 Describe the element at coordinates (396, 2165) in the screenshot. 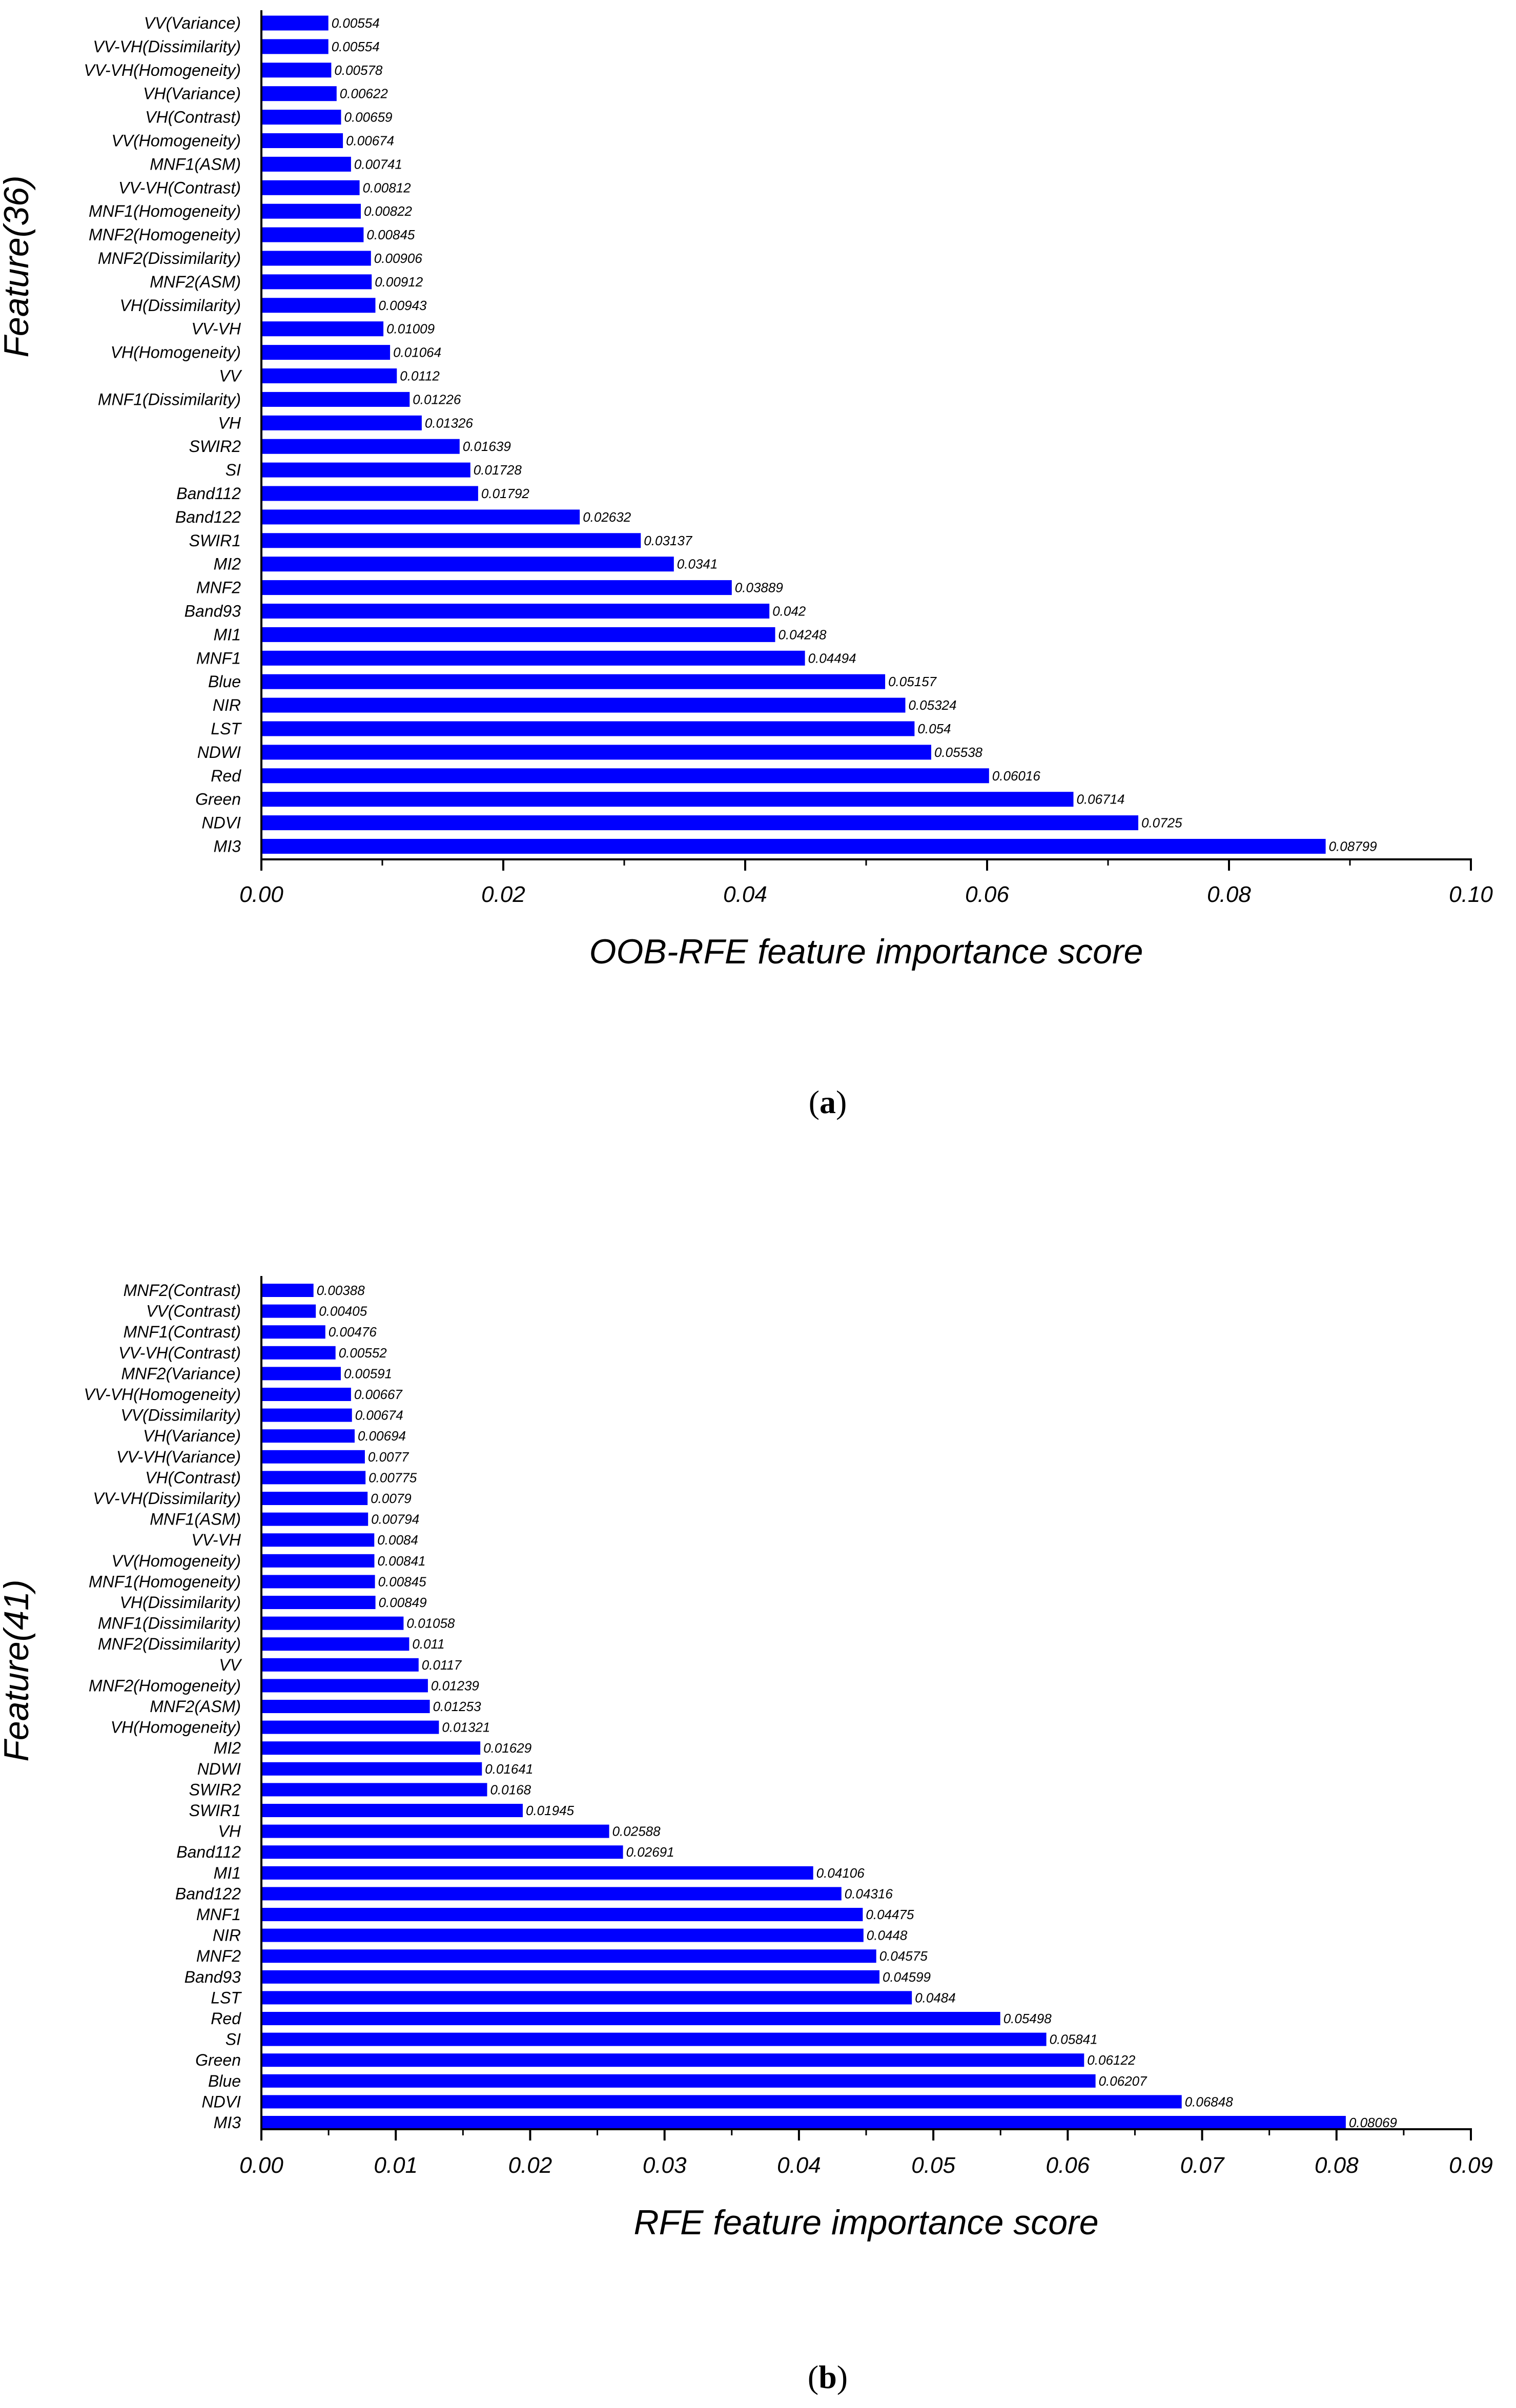

I see `x-tick-label: 0.01` at that location.